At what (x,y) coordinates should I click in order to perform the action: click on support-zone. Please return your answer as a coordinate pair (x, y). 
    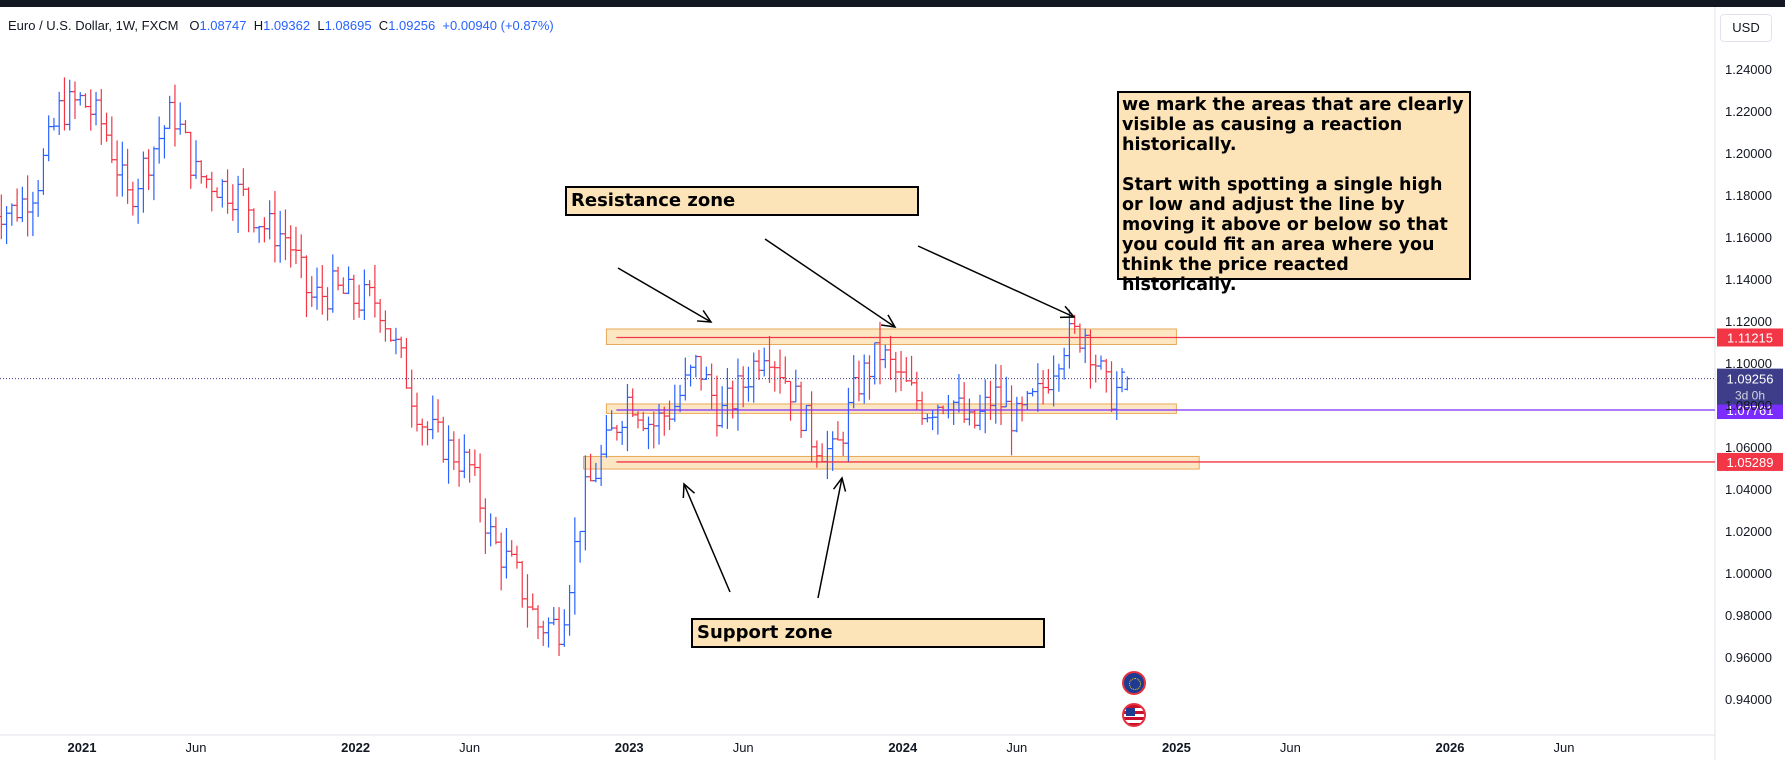
    Looking at the image, I should click on (891, 462).